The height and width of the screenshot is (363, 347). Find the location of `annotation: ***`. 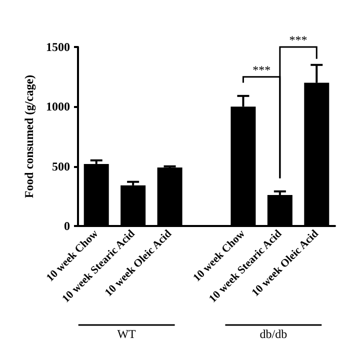

annotation: *** is located at coordinates (261, 69).